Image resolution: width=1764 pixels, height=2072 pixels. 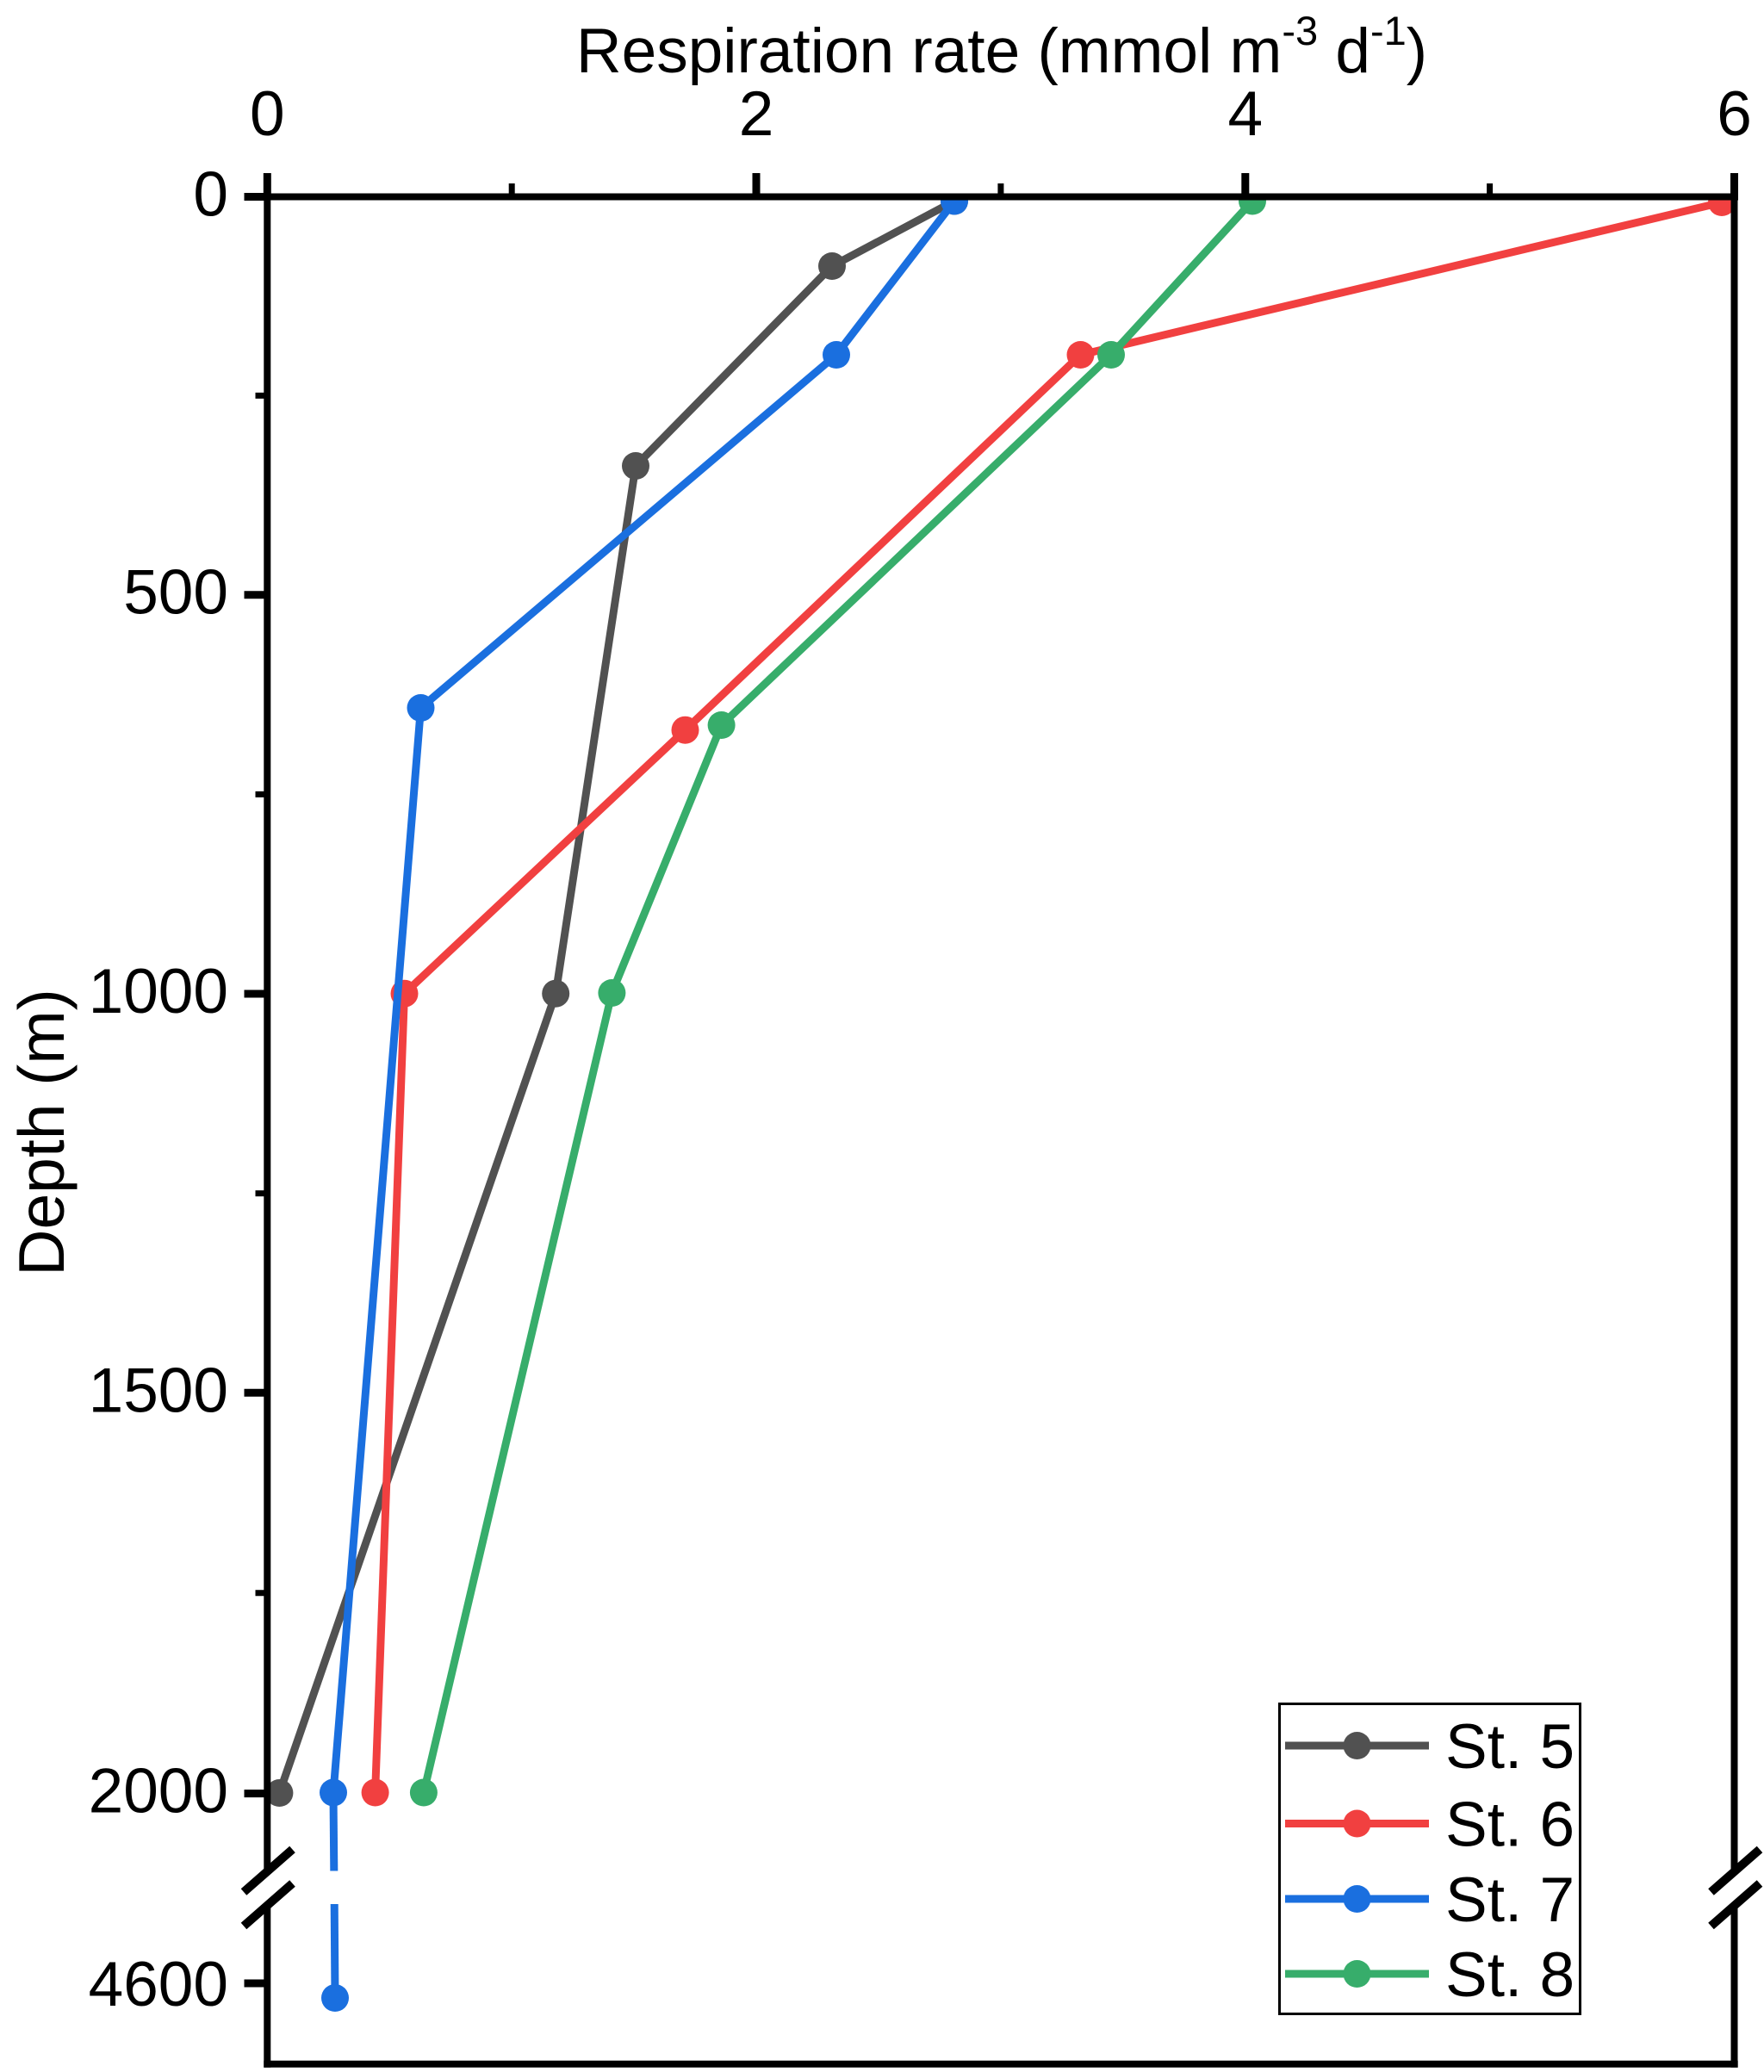 I want to click on svg-text: 4, so click(x=1245, y=114).